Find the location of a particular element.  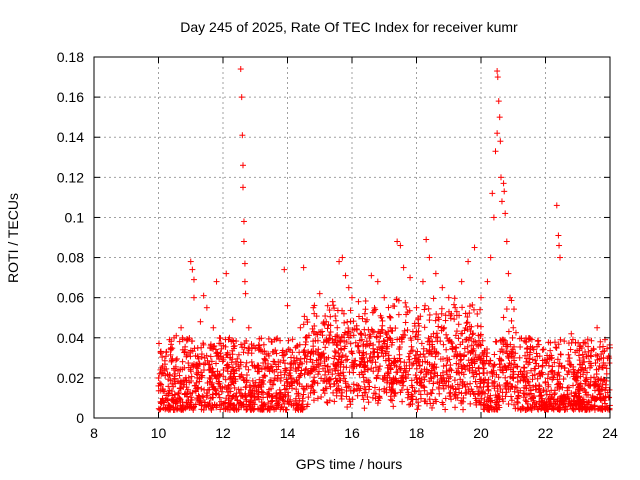

y-tick-label: 0 is located at coordinates (80, 418).